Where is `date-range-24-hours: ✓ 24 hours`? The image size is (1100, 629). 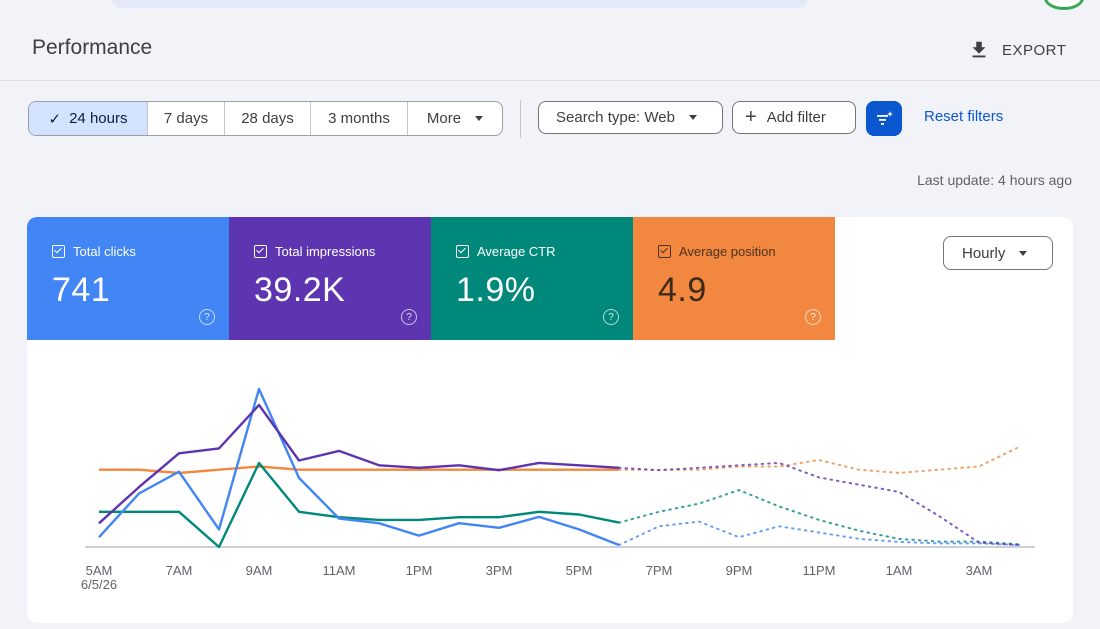
date-range-24-hours: ✓ 24 hours is located at coordinates (88, 118).